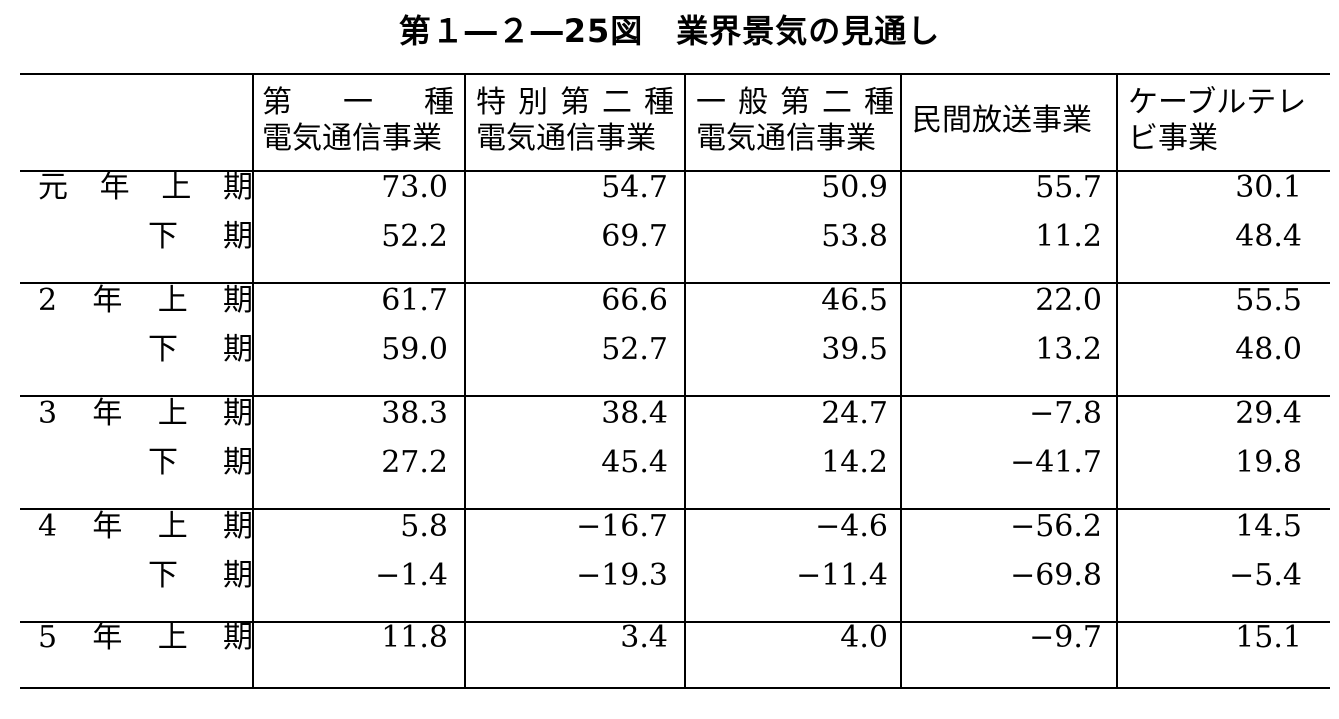  What do you see at coordinates (854, 300) in the screenshot?
I see `table-cell: 46.5` at bounding box center [854, 300].